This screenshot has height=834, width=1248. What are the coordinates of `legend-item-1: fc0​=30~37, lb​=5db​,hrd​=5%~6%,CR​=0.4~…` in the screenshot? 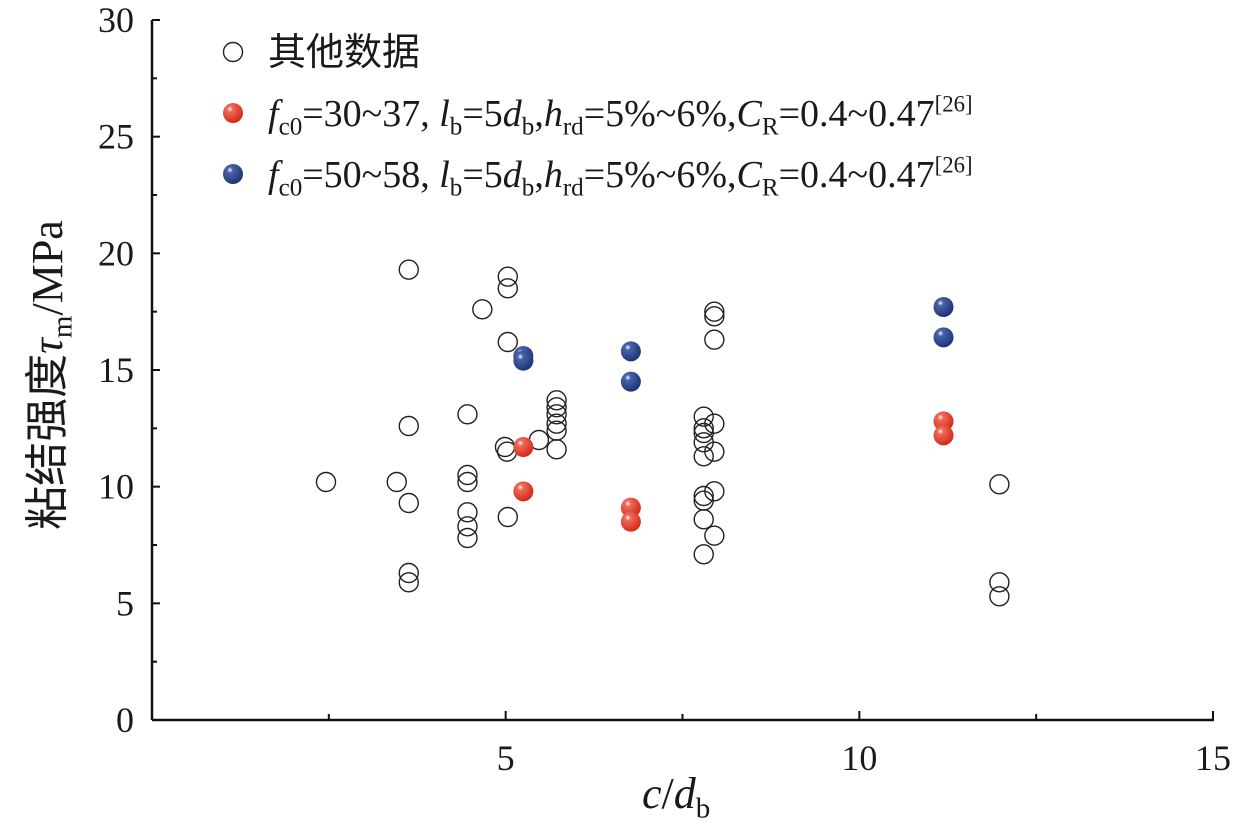 It's located at (598, 116).